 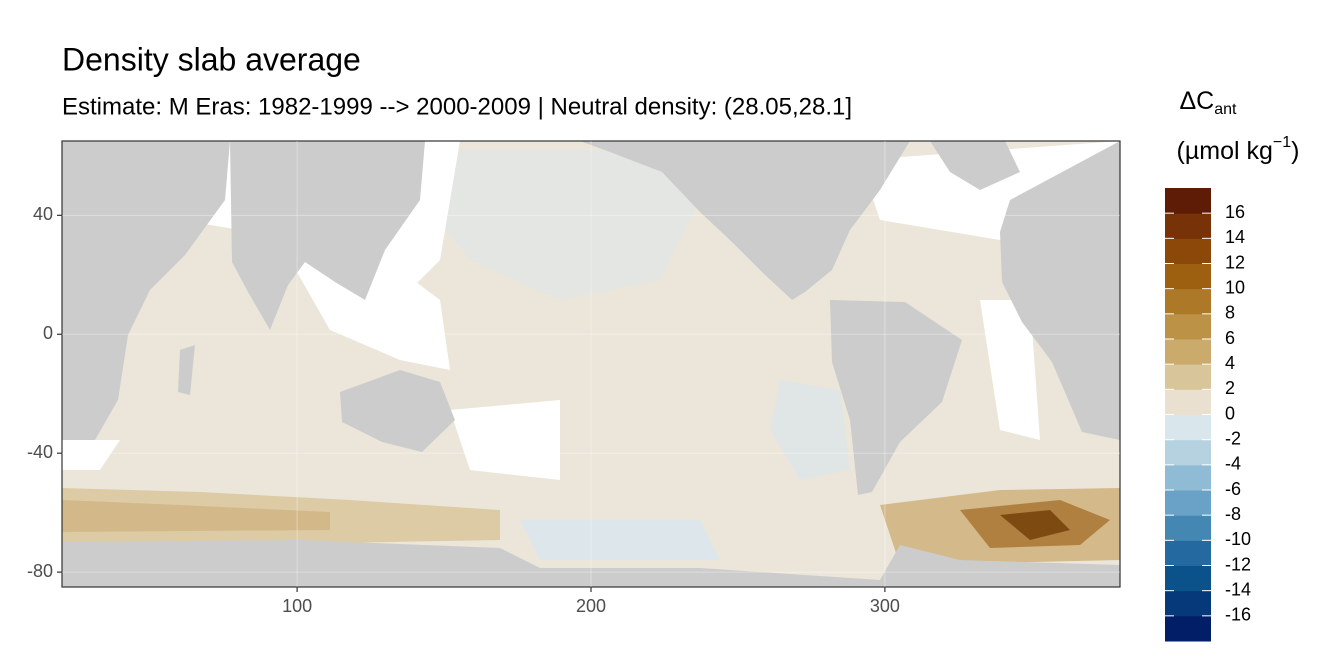 What do you see at coordinates (1230, 363) in the screenshot?
I see `legend-label: 4` at bounding box center [1230, 363].